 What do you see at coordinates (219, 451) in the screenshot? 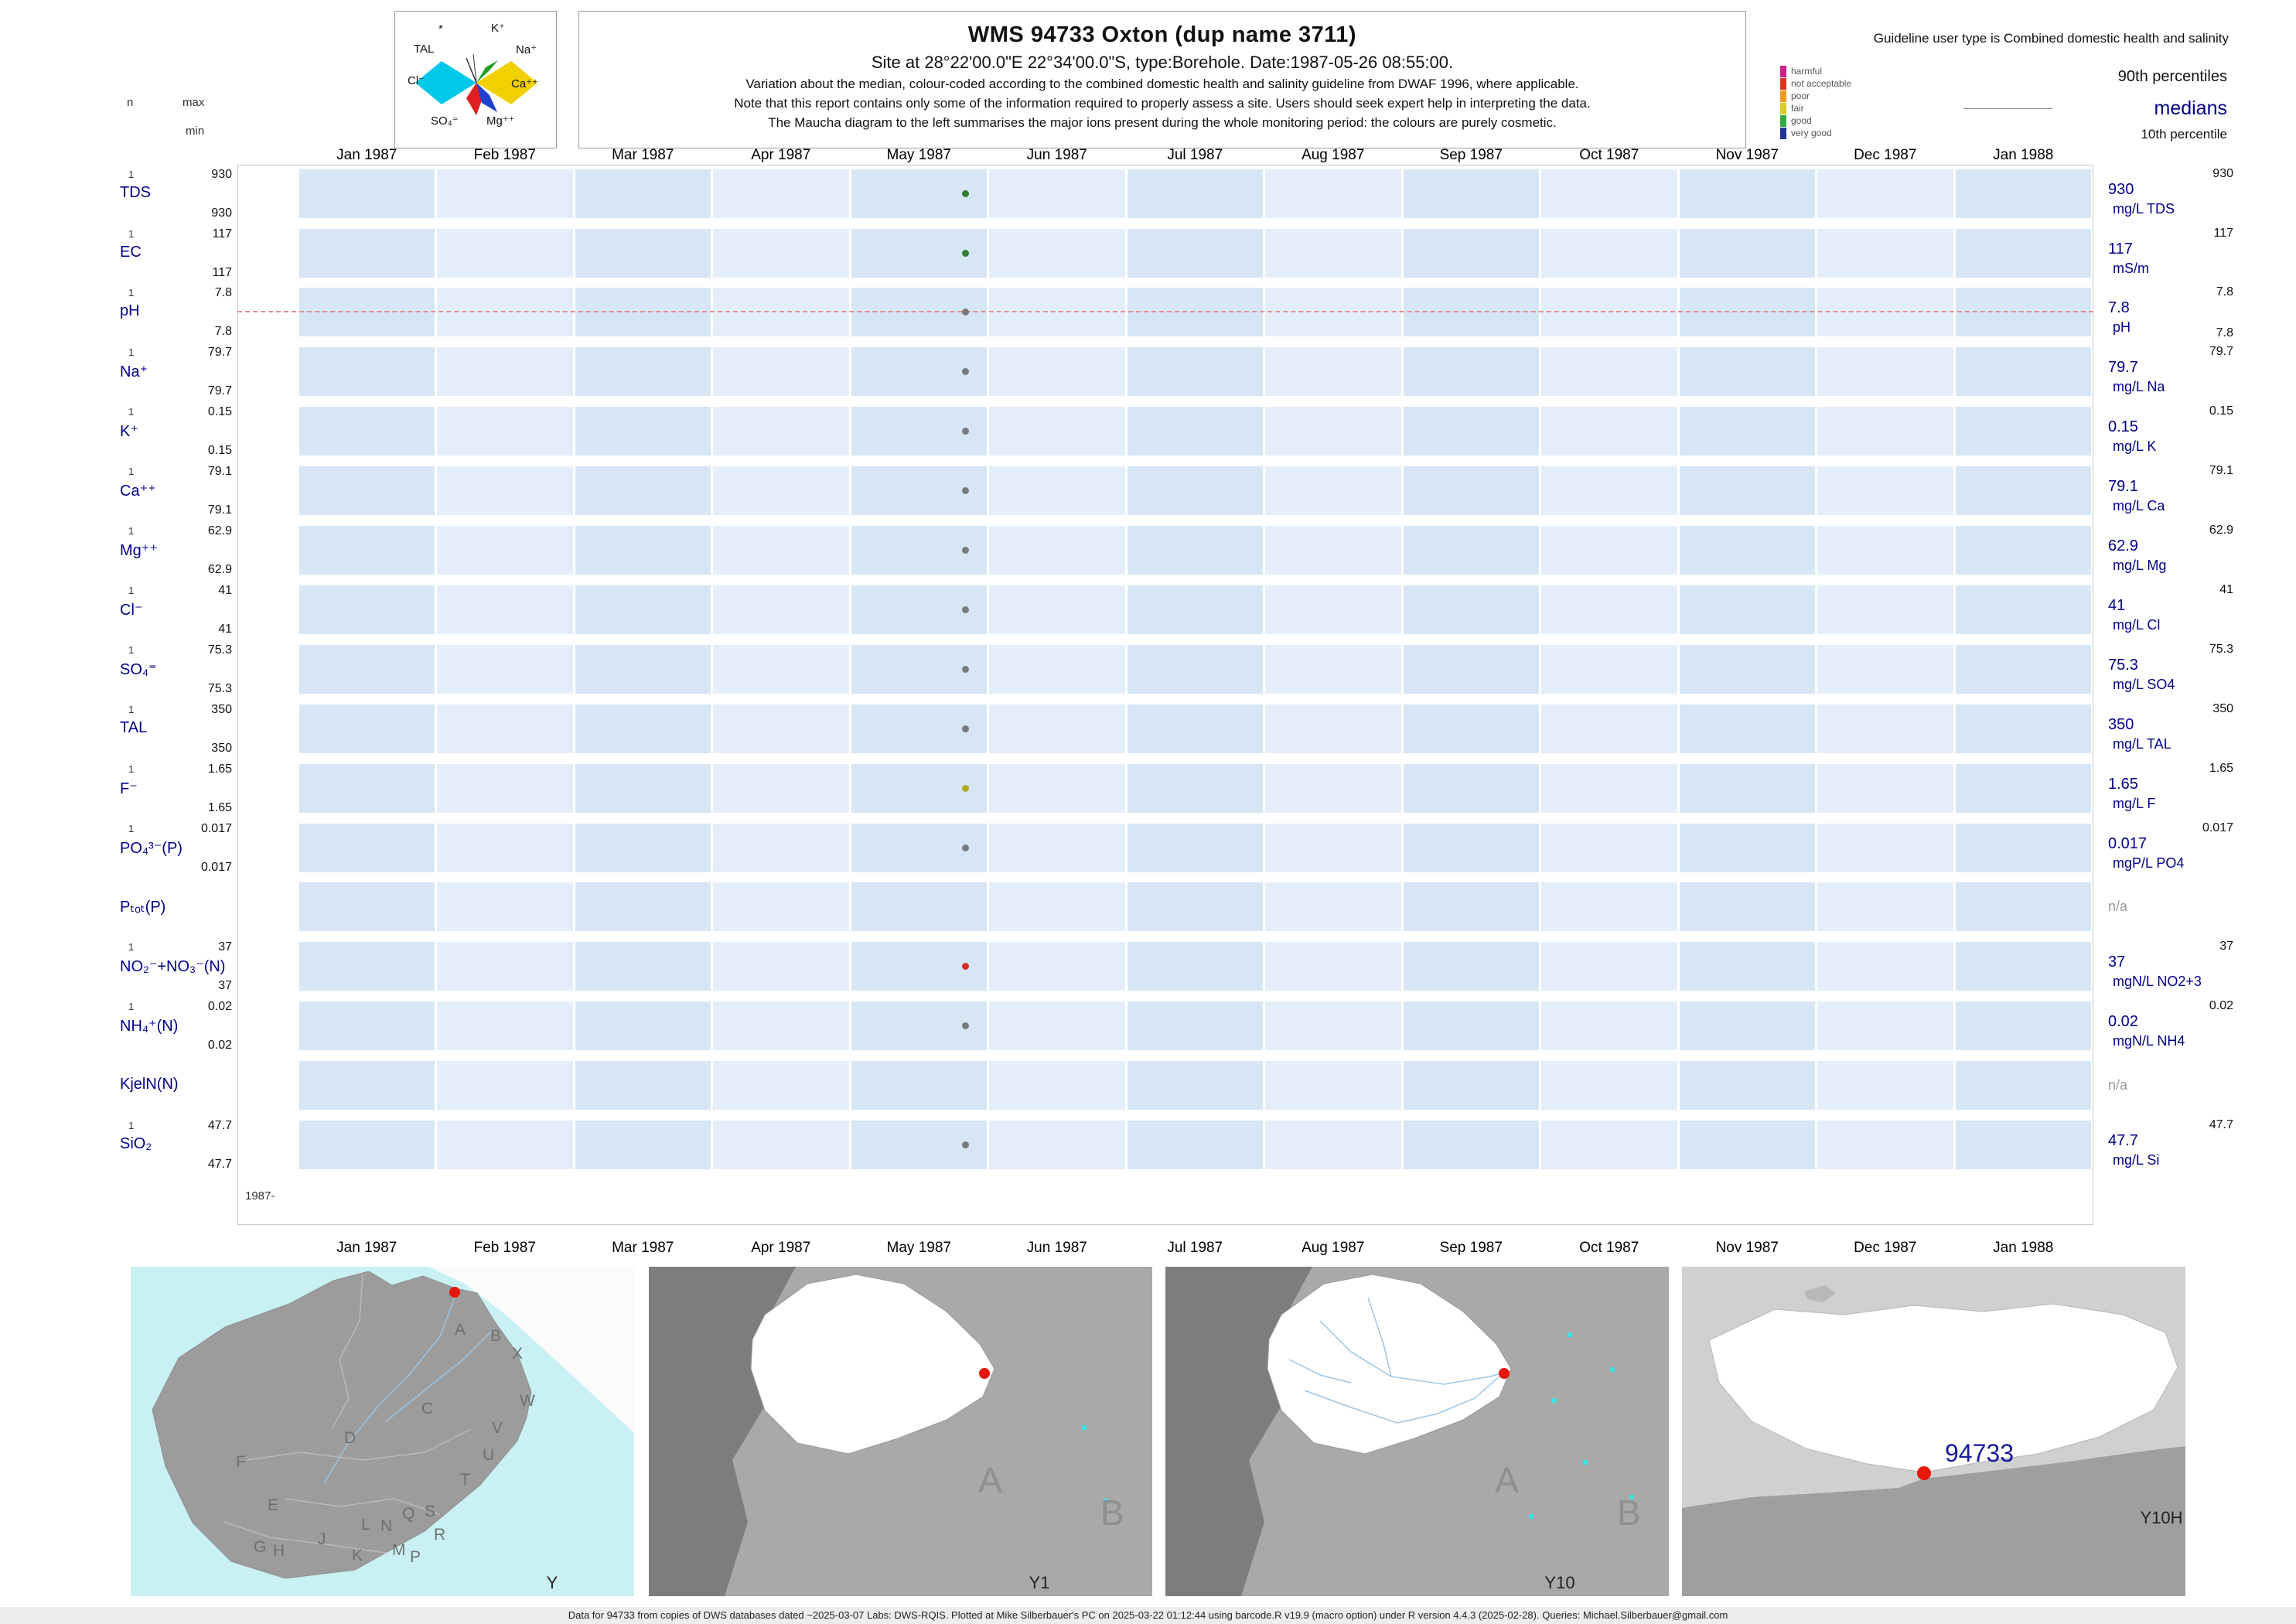
I see `min-value: 0.15` at bounding box center [219, 451].